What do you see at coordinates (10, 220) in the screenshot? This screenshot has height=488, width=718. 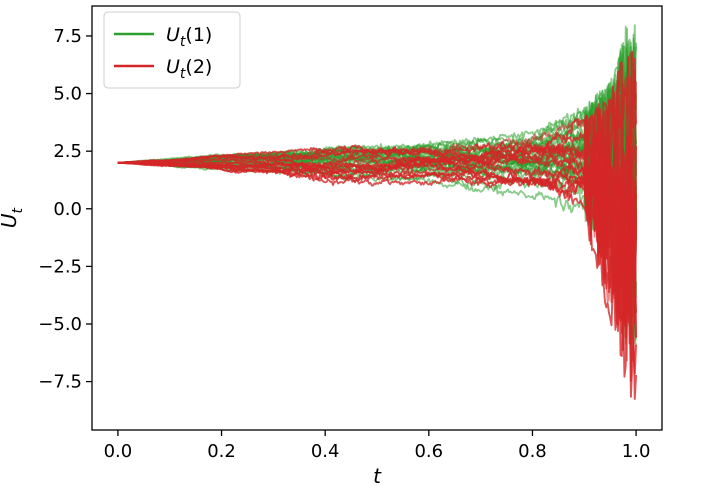 I see `y-axis-label-main: U` at bounding box center [10, 220].